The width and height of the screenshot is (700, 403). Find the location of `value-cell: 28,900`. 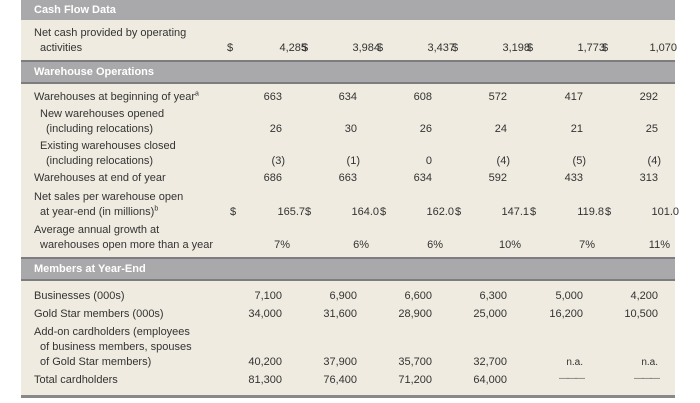

value-cell: 28,900 is located at coordinates (415, 314).